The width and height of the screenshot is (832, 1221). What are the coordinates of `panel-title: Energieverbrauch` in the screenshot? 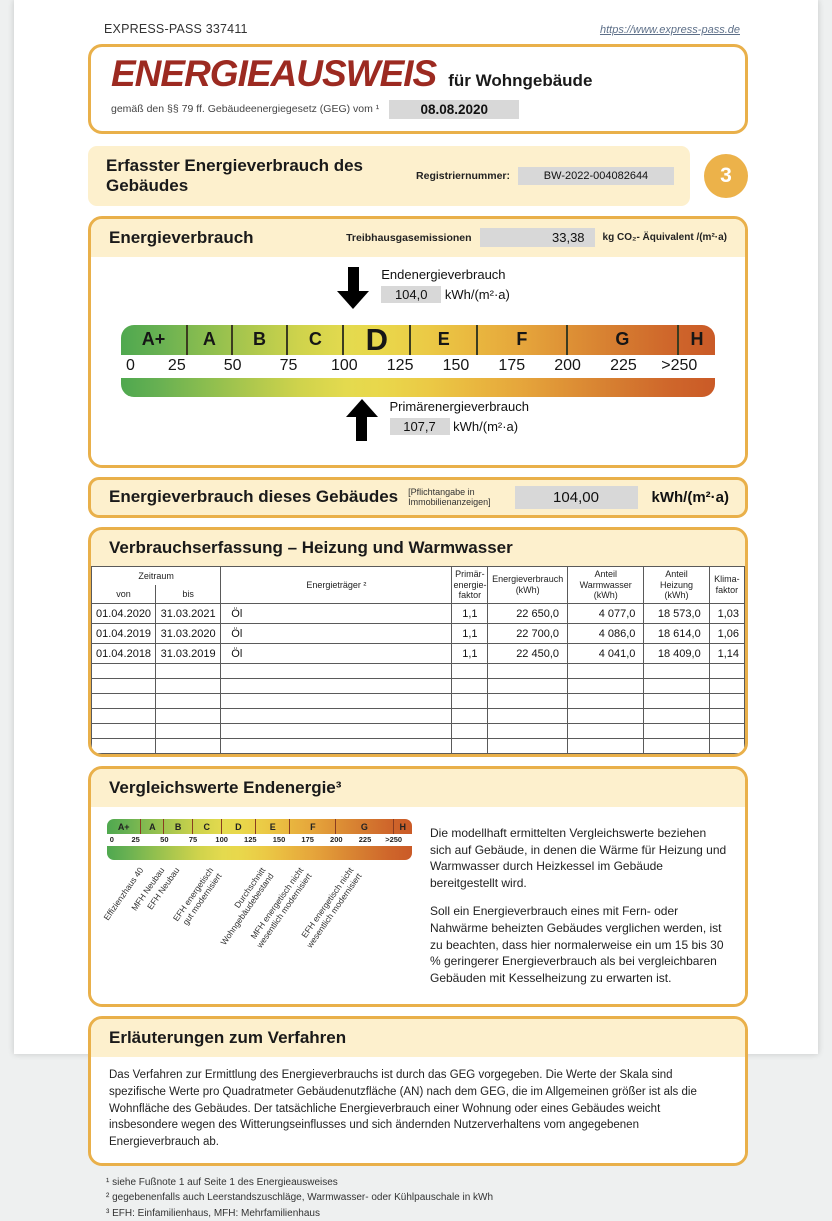 It's located at (181, 237).